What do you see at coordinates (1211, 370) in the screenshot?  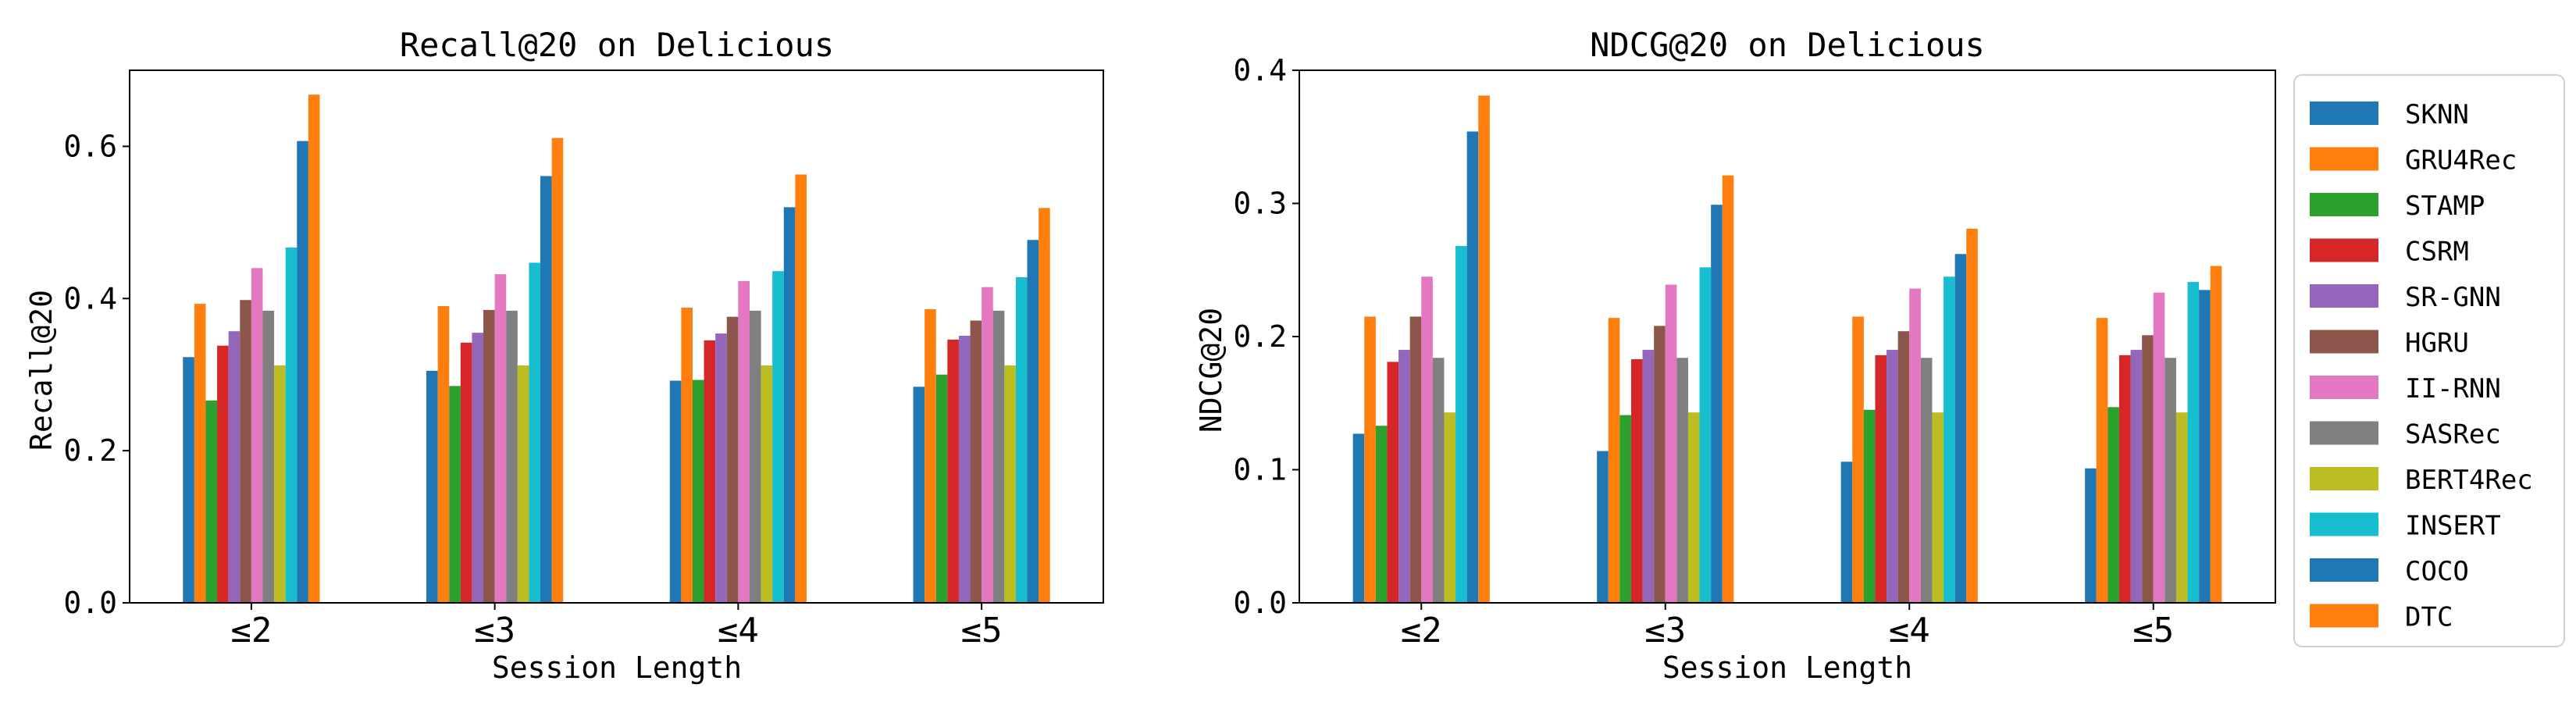 I see `ndcg-y-axis-label: NDCG@20` at bounding box center [1211, 370].